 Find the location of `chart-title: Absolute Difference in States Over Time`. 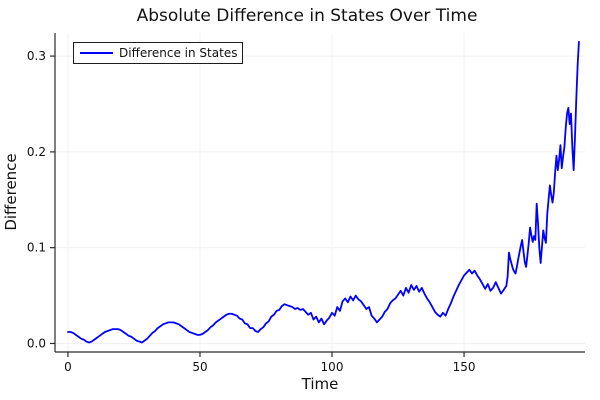

chart-title: Absolute Difference in States Over Time is located at coordinates (307, 16).